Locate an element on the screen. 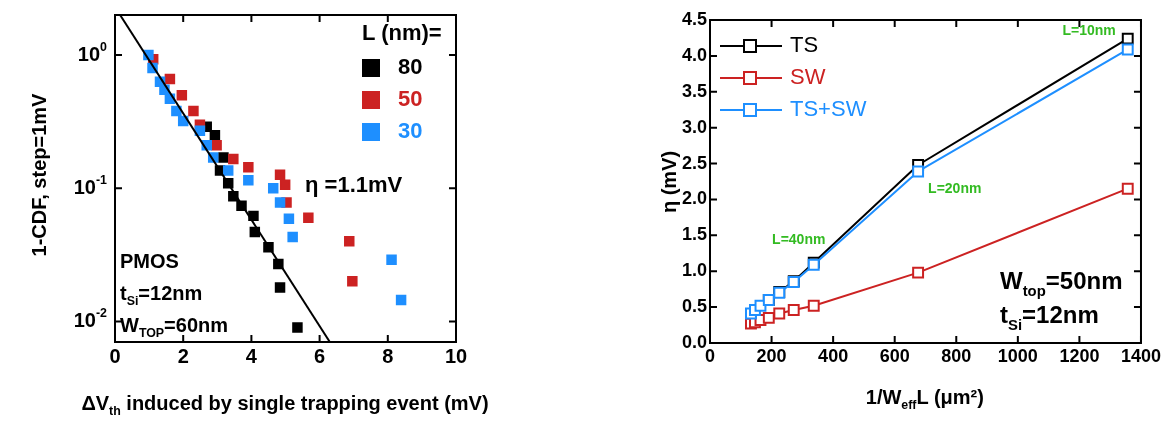  x-tick-label: 2 is located at coordinates (183, 355).